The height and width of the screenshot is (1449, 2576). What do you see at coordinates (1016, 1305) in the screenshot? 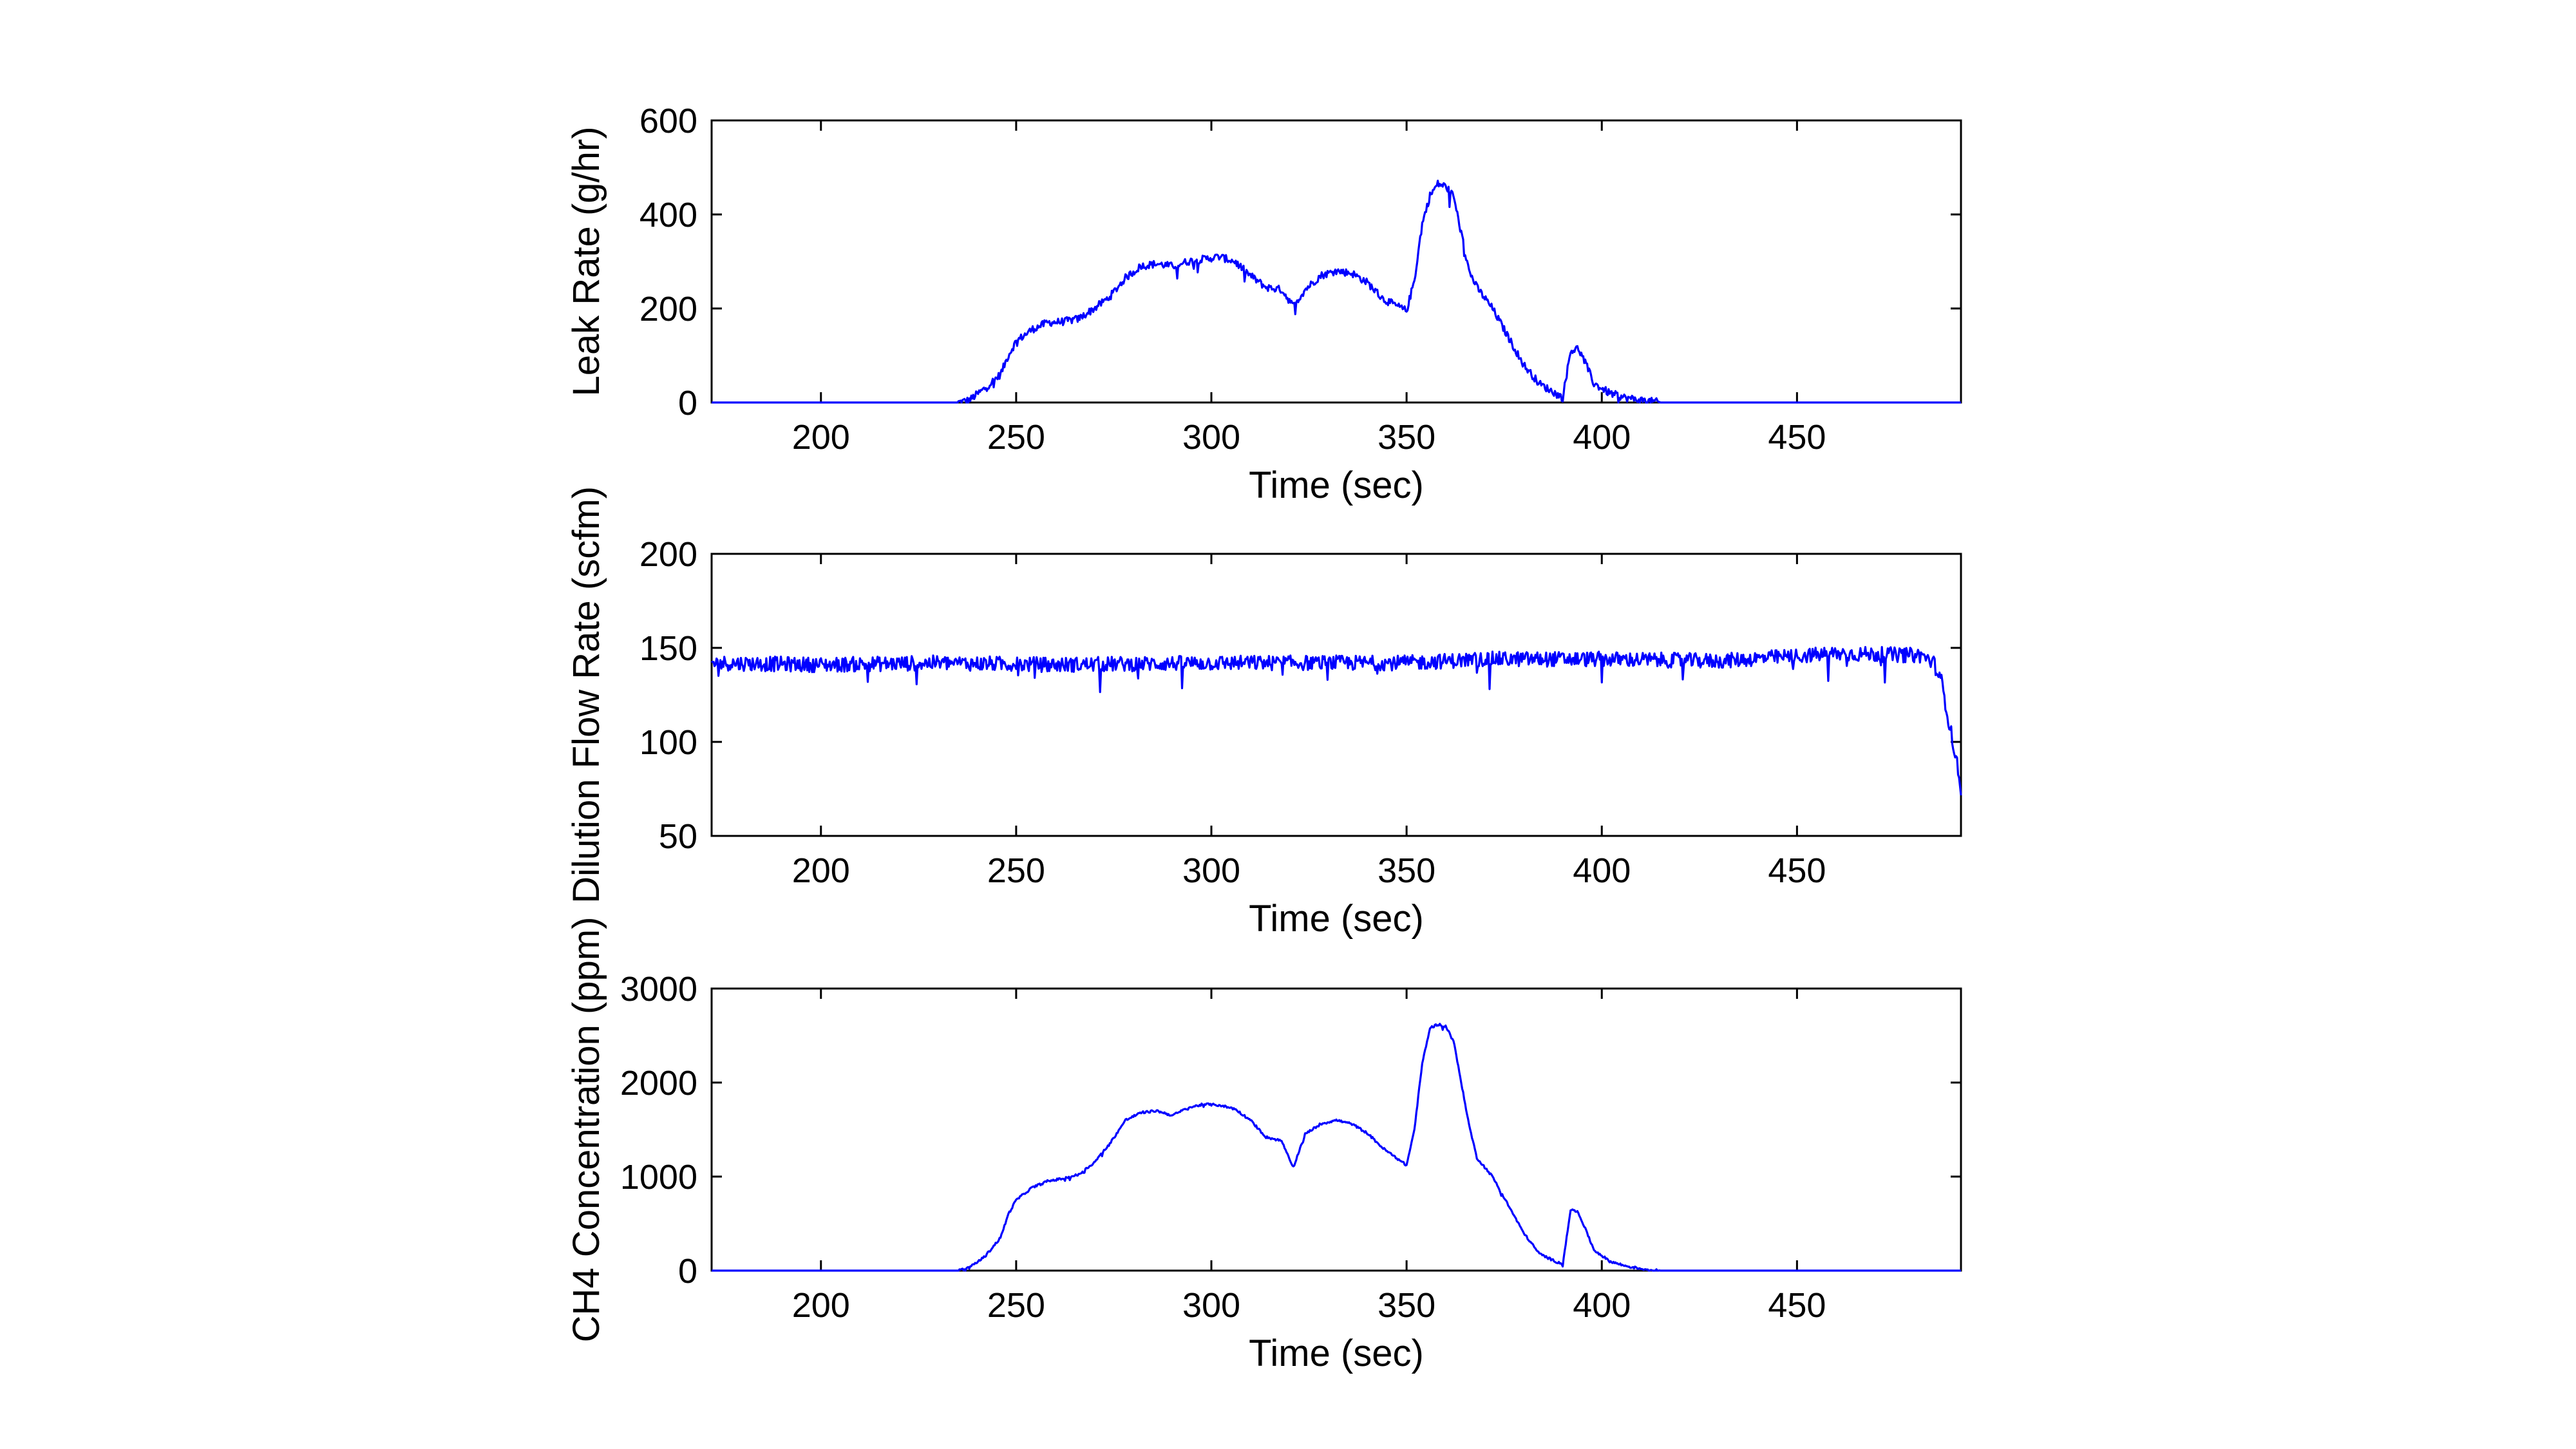
I see `ch4-concentration-x-tick-label: 250` at bounding box center [1016, 1305].